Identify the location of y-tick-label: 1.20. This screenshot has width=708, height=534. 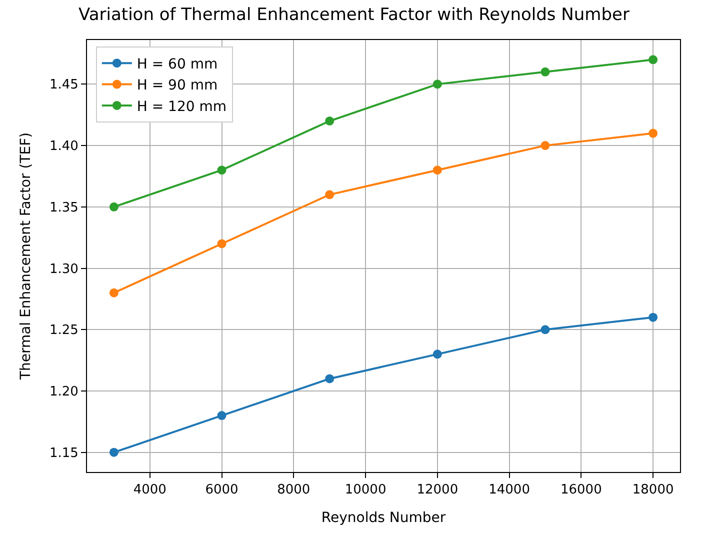
(63, 392).